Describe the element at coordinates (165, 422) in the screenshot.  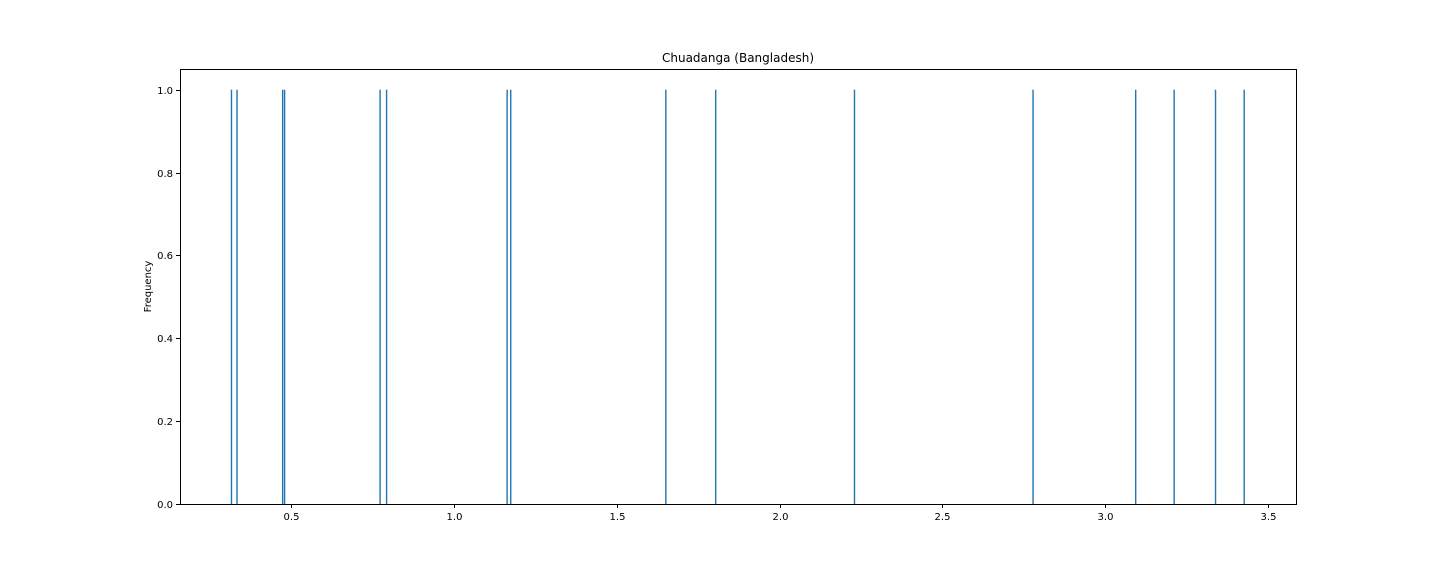
I see `y-tick-label: 0.2` at that location.